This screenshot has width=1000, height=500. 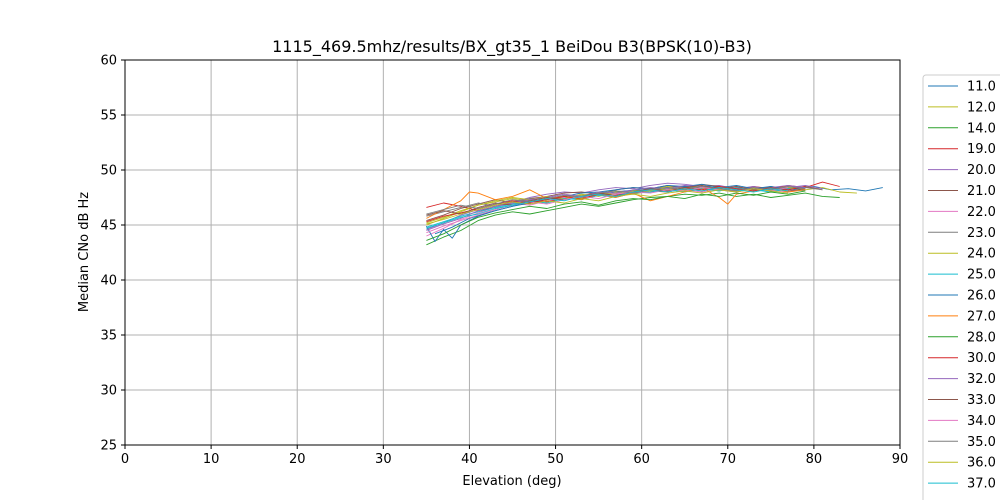 What do you see at coordinates (981, 484) in the screenshot?
I see `legend-label: 37.0` at bounding box center [981, 484].